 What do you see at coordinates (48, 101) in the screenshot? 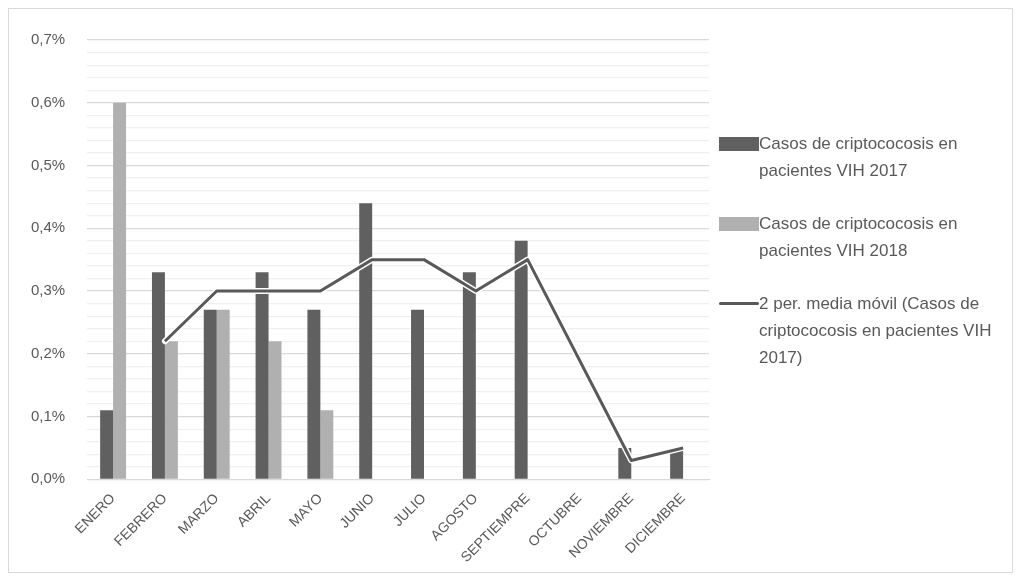
I see `y-tick-label: 0,6%` at bounding box center [48, 101].